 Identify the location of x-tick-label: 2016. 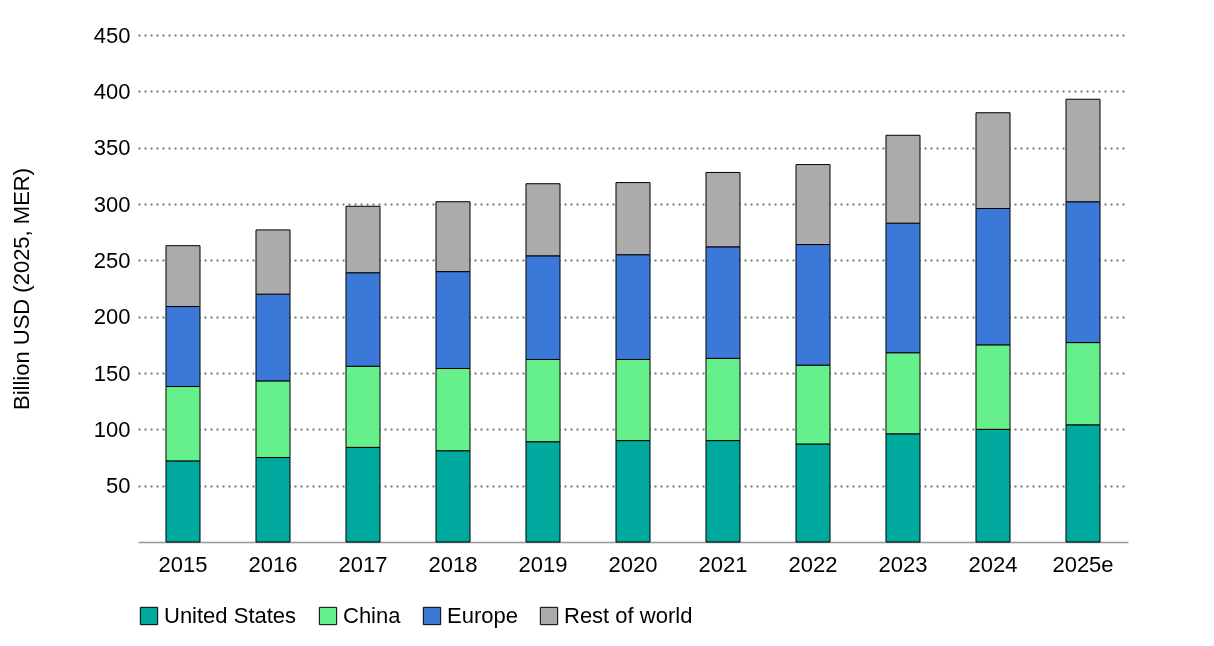
(273, 564).